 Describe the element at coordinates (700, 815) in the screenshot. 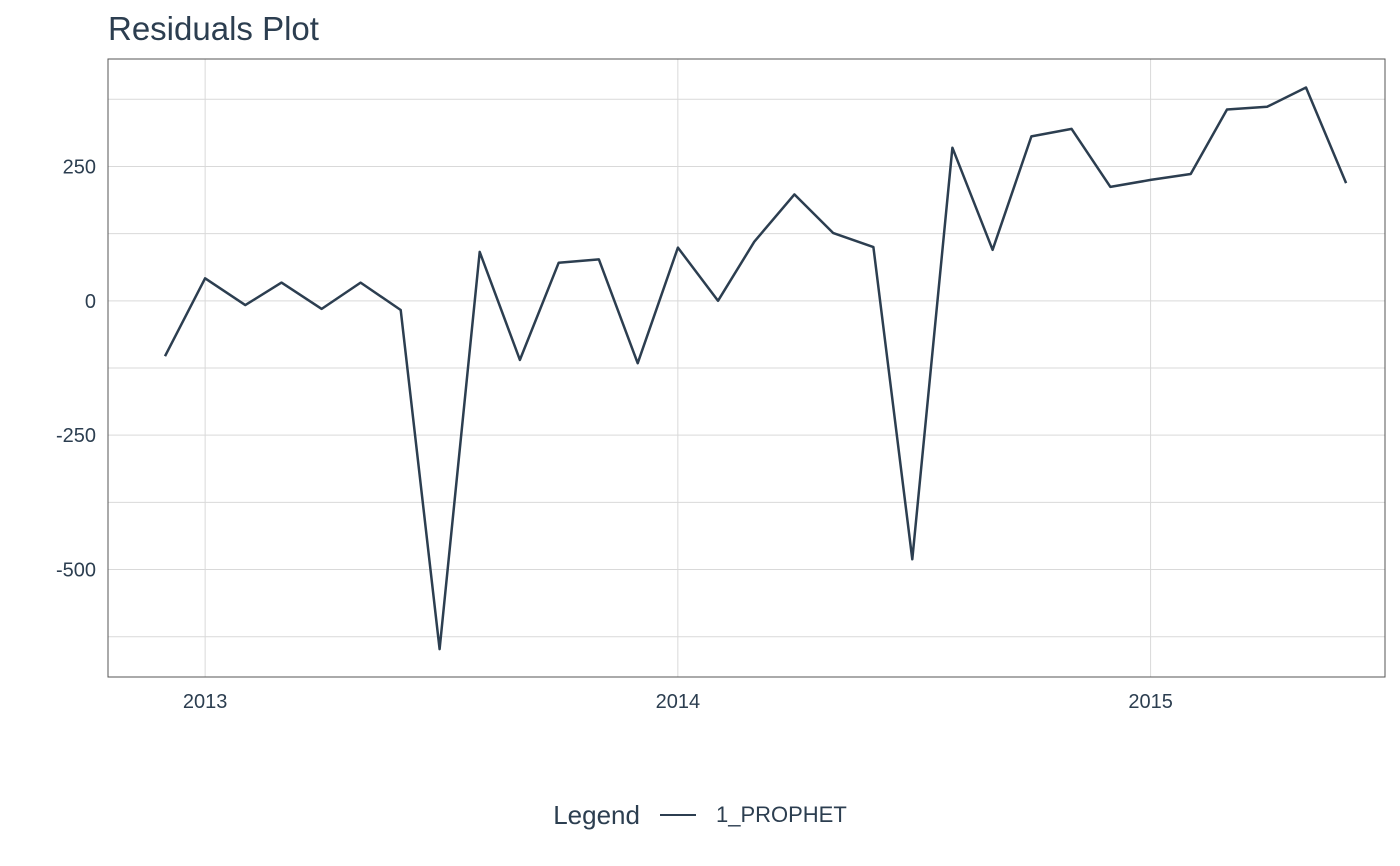

I see `legend: Legend 1_PROPHET` at that location.